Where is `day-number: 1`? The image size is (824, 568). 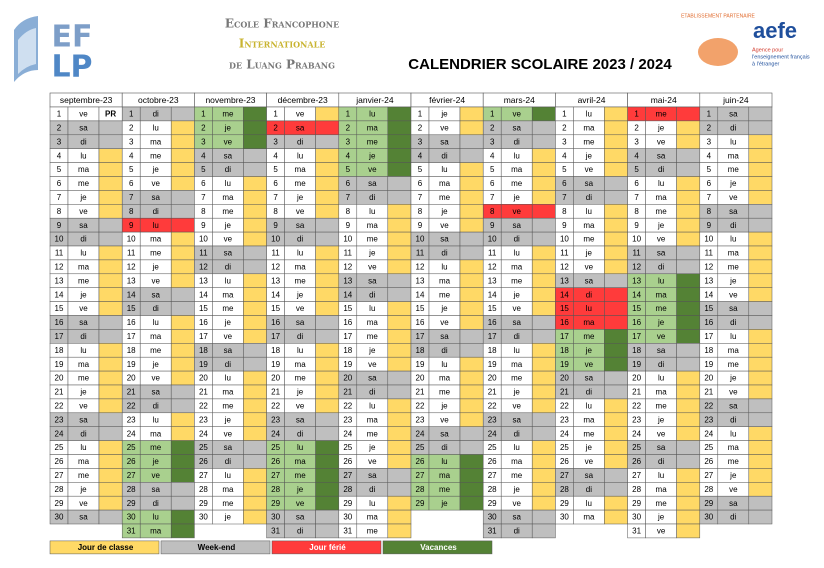 day-number: 1 is located at coordinates (709, 114).